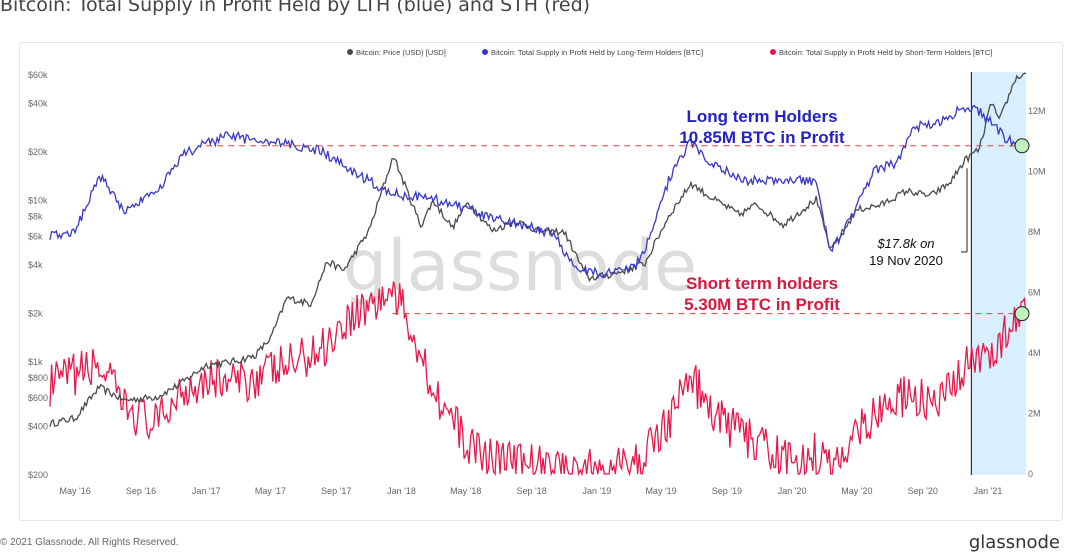 This screenshot has height=553, width=1080. I want to click on footer-brand-logo: glassnode, so click(1014, 542).